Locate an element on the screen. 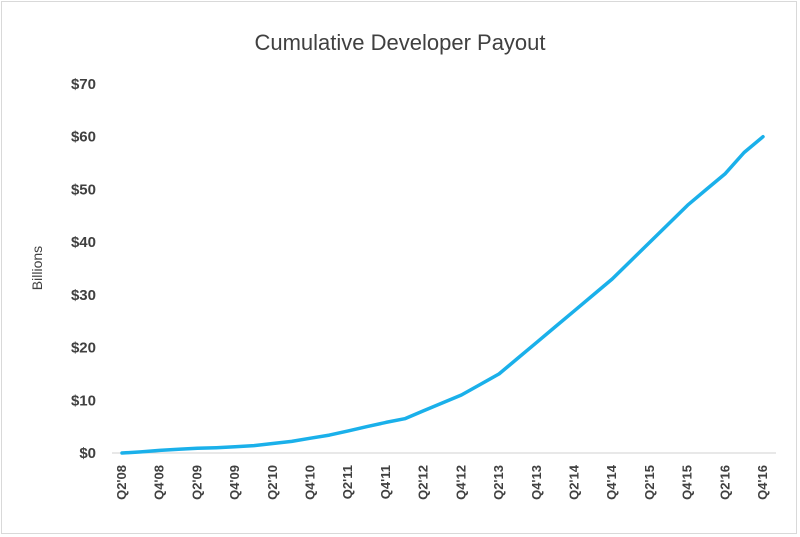 The width and height of the screenshot is (800, 537). y-tick-label: $10 is located at coordinates (83, 400).